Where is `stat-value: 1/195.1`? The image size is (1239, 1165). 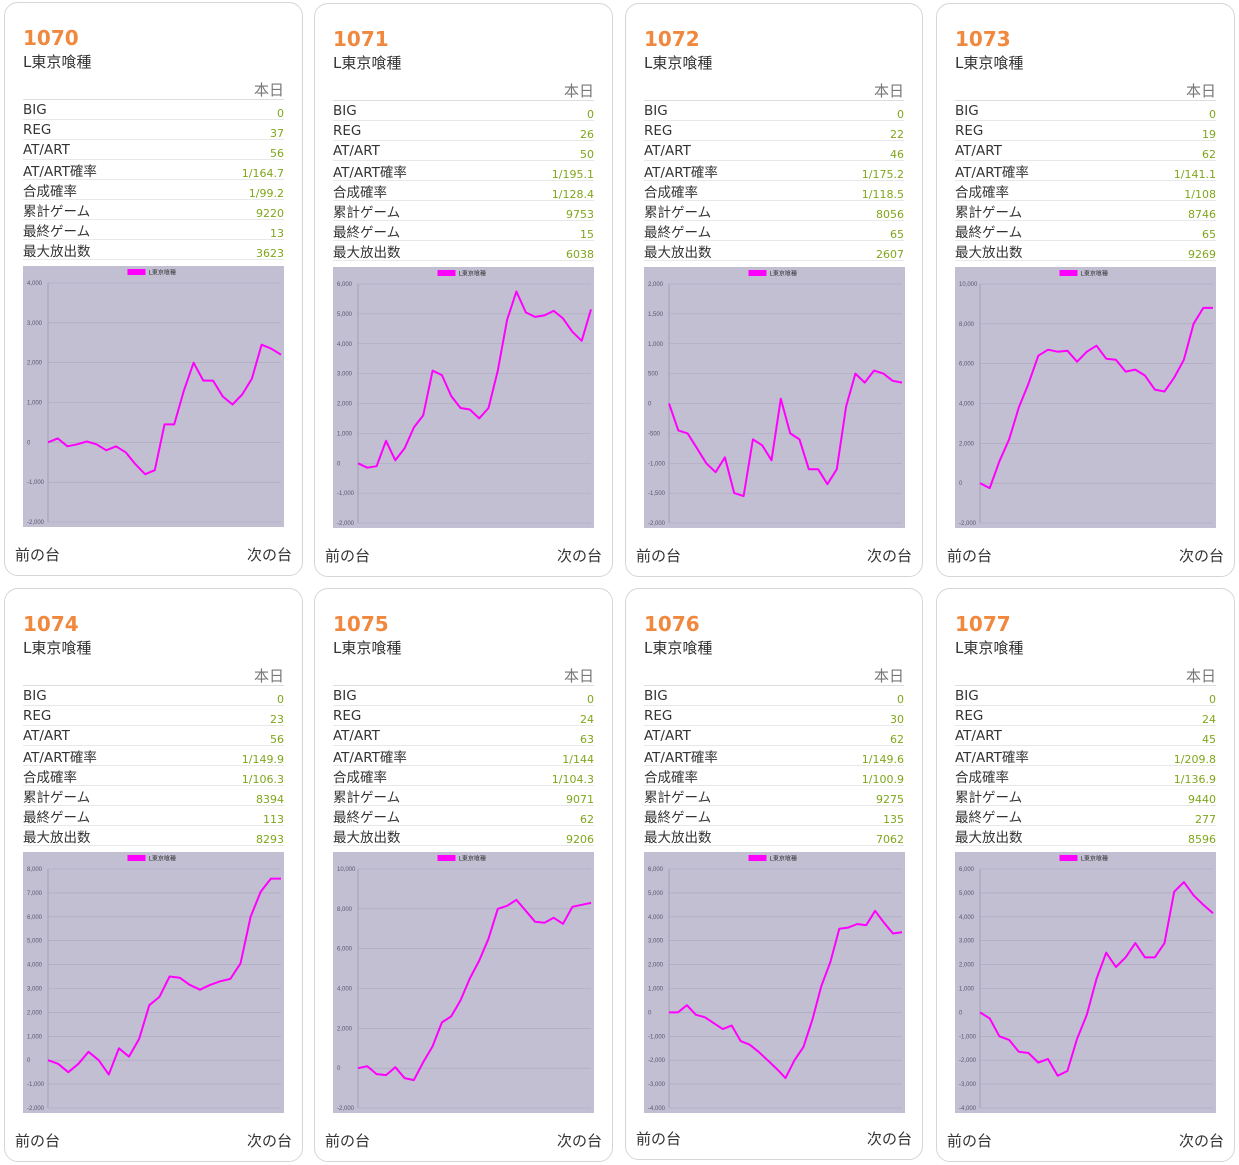 stat-value: 1/195.1 is located at coordinates (572, 174).